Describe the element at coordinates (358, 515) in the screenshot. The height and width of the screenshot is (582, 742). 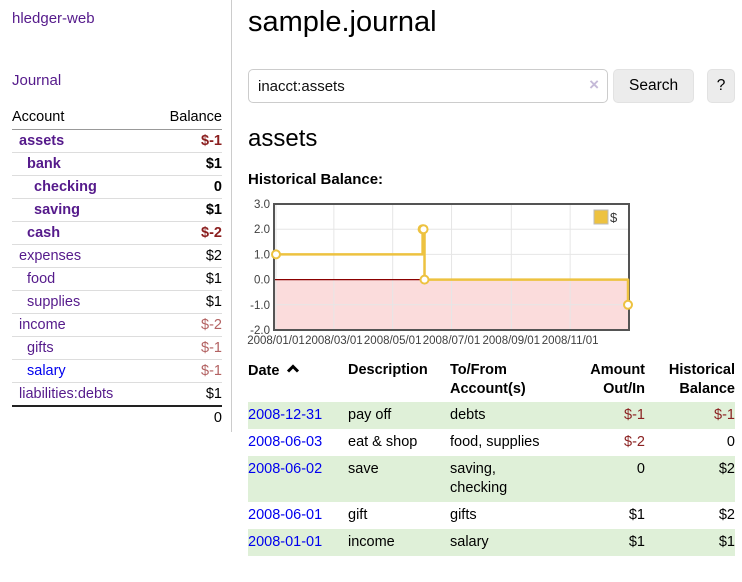
I see `register-description: gift` at that location.